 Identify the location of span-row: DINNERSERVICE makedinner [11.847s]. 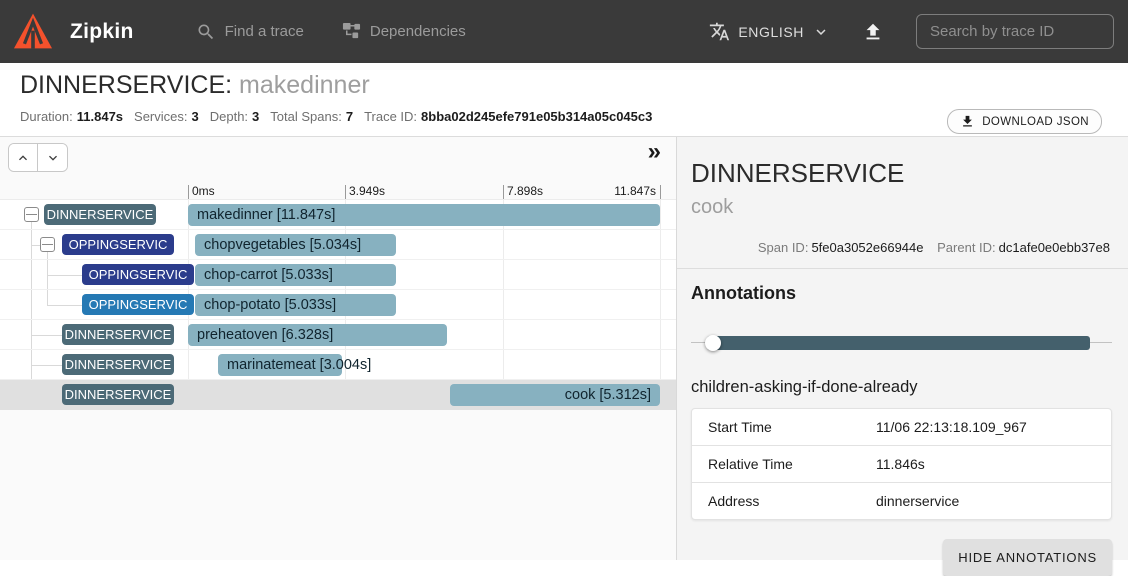
(338, 215).